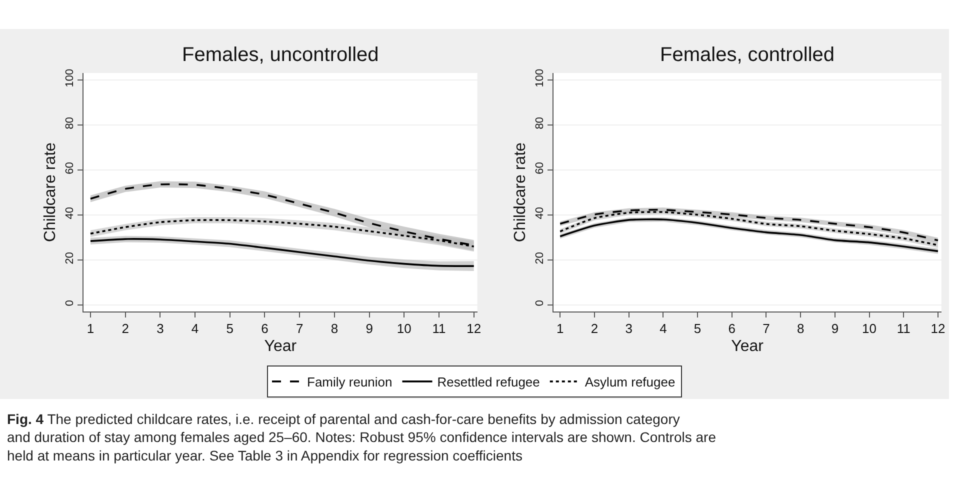  Describe the element at coordinates (280, 55) in the screenshot. I see `chart-title: Females, uncontrolled` at that location.